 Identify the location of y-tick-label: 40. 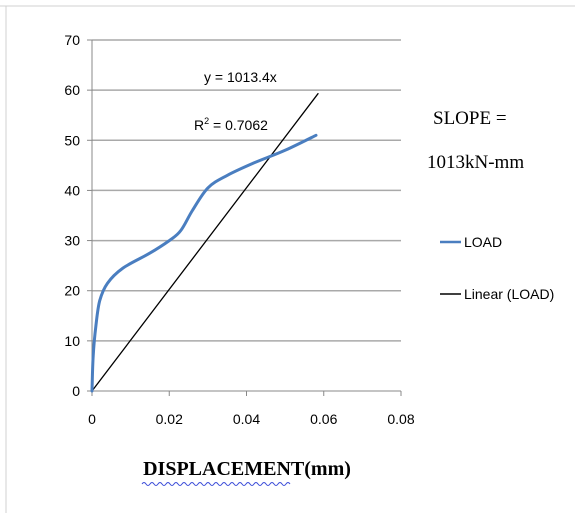
(72, 190).